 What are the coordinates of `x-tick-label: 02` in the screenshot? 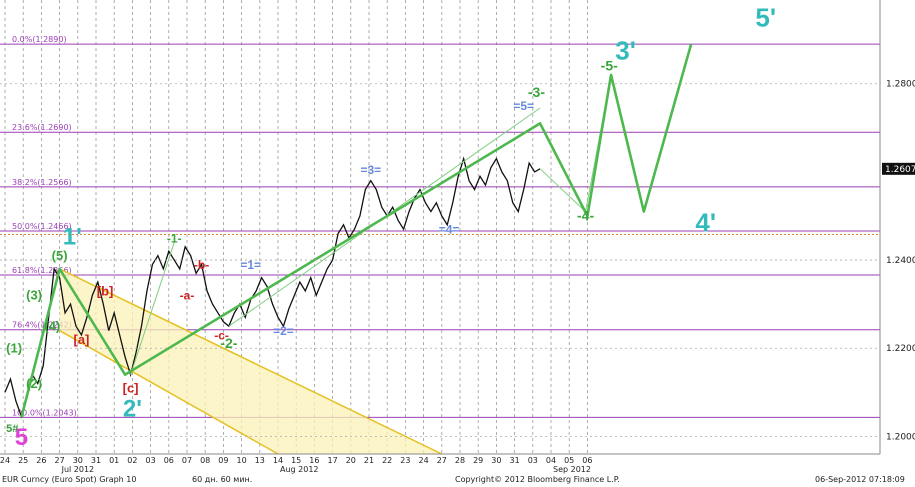 It's located at (132, 460).